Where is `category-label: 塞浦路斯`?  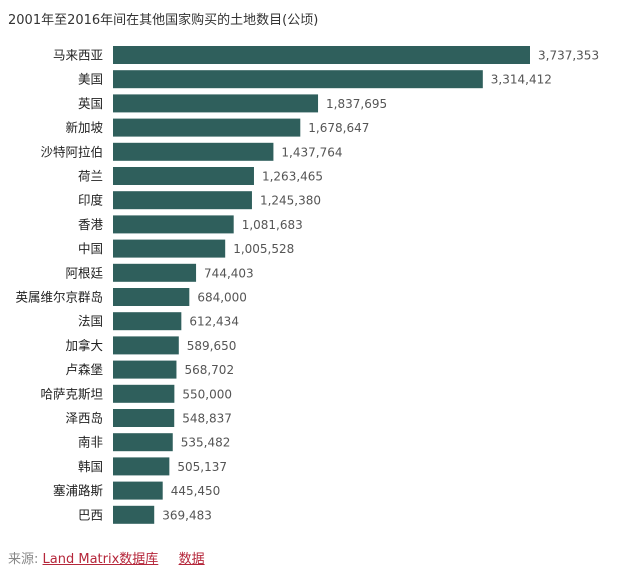
category-label: 塞浦路斯 is located at coordinates (78, 490).